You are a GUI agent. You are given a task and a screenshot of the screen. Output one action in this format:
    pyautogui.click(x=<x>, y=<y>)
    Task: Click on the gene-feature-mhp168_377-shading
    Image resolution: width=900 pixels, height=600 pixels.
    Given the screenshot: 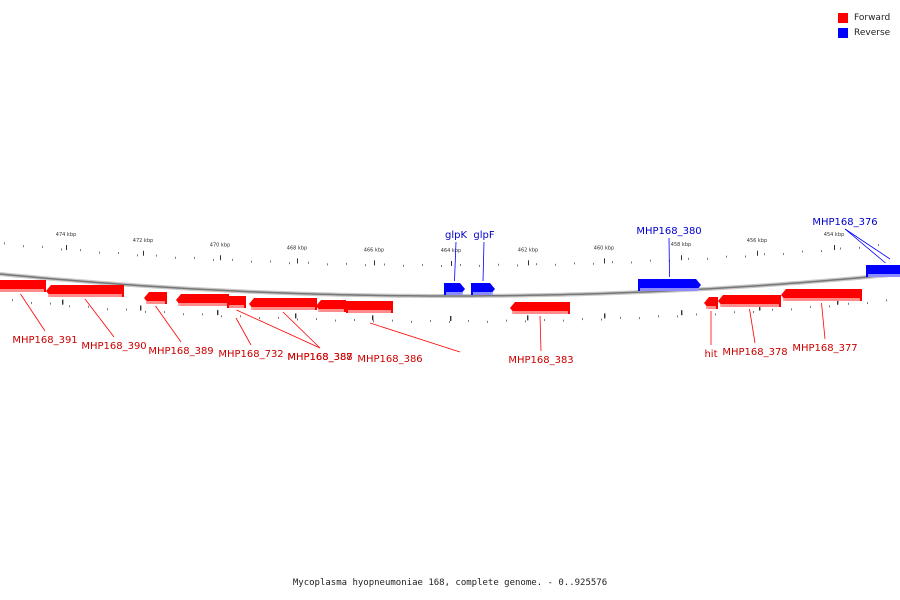 What is the action you would take?
    pyautogui.click(x=821, y=299)
    